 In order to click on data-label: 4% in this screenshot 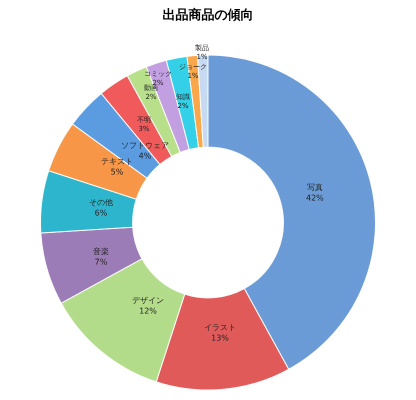, I will do `click(145, 155)`.